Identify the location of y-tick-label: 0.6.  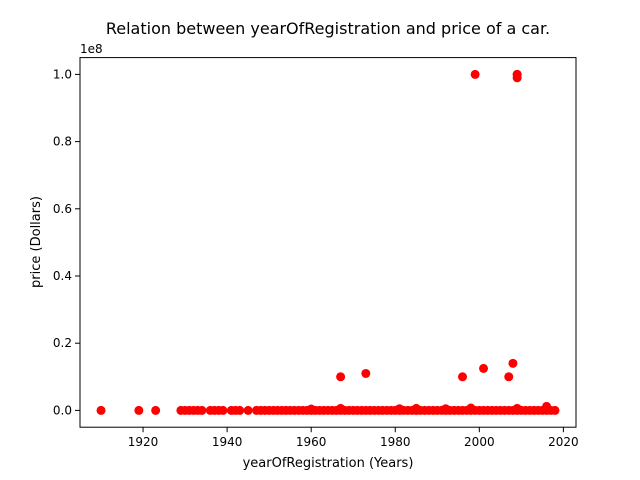
(62, 209).